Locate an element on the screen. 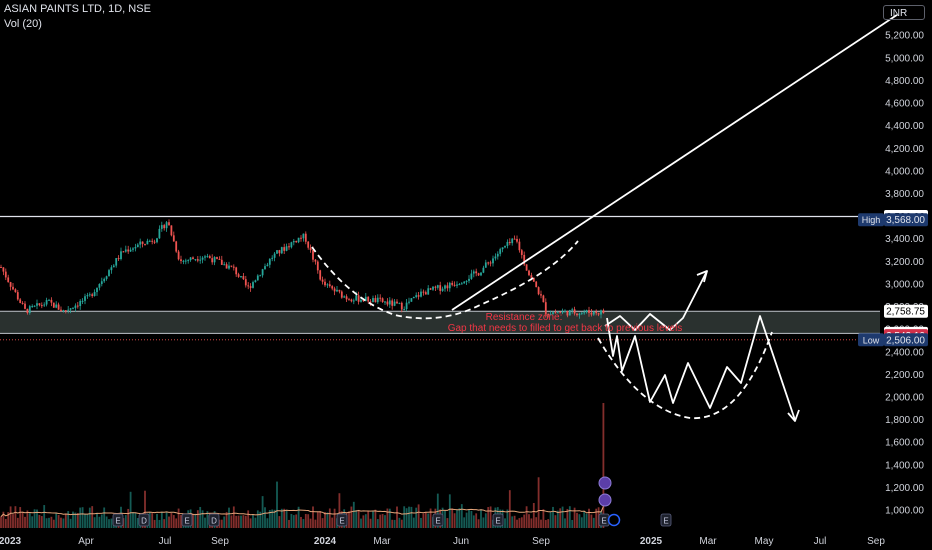  volume-indicator-label: Vol (20) is located at coordinates (23, 24).